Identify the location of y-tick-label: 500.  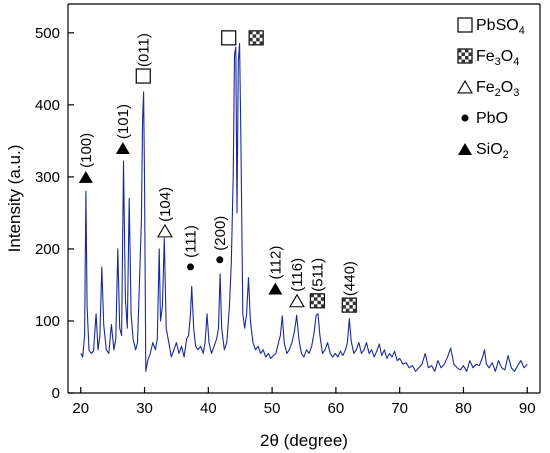
(47, 33).